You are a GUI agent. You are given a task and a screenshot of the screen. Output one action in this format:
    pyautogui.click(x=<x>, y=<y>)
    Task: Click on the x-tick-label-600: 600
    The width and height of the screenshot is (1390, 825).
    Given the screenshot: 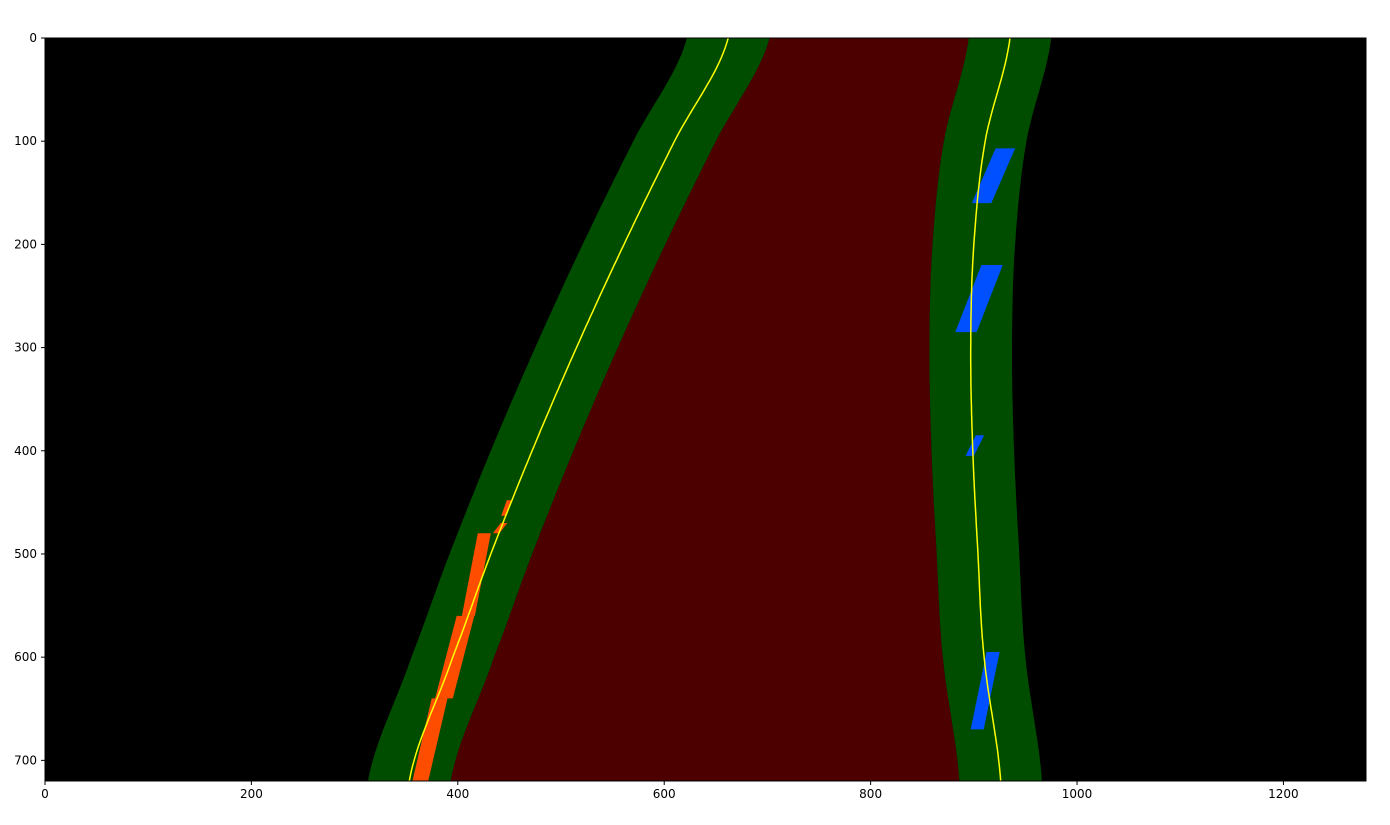 What is the action you would take?
    pyautogui.click(x=664, y=794)
    